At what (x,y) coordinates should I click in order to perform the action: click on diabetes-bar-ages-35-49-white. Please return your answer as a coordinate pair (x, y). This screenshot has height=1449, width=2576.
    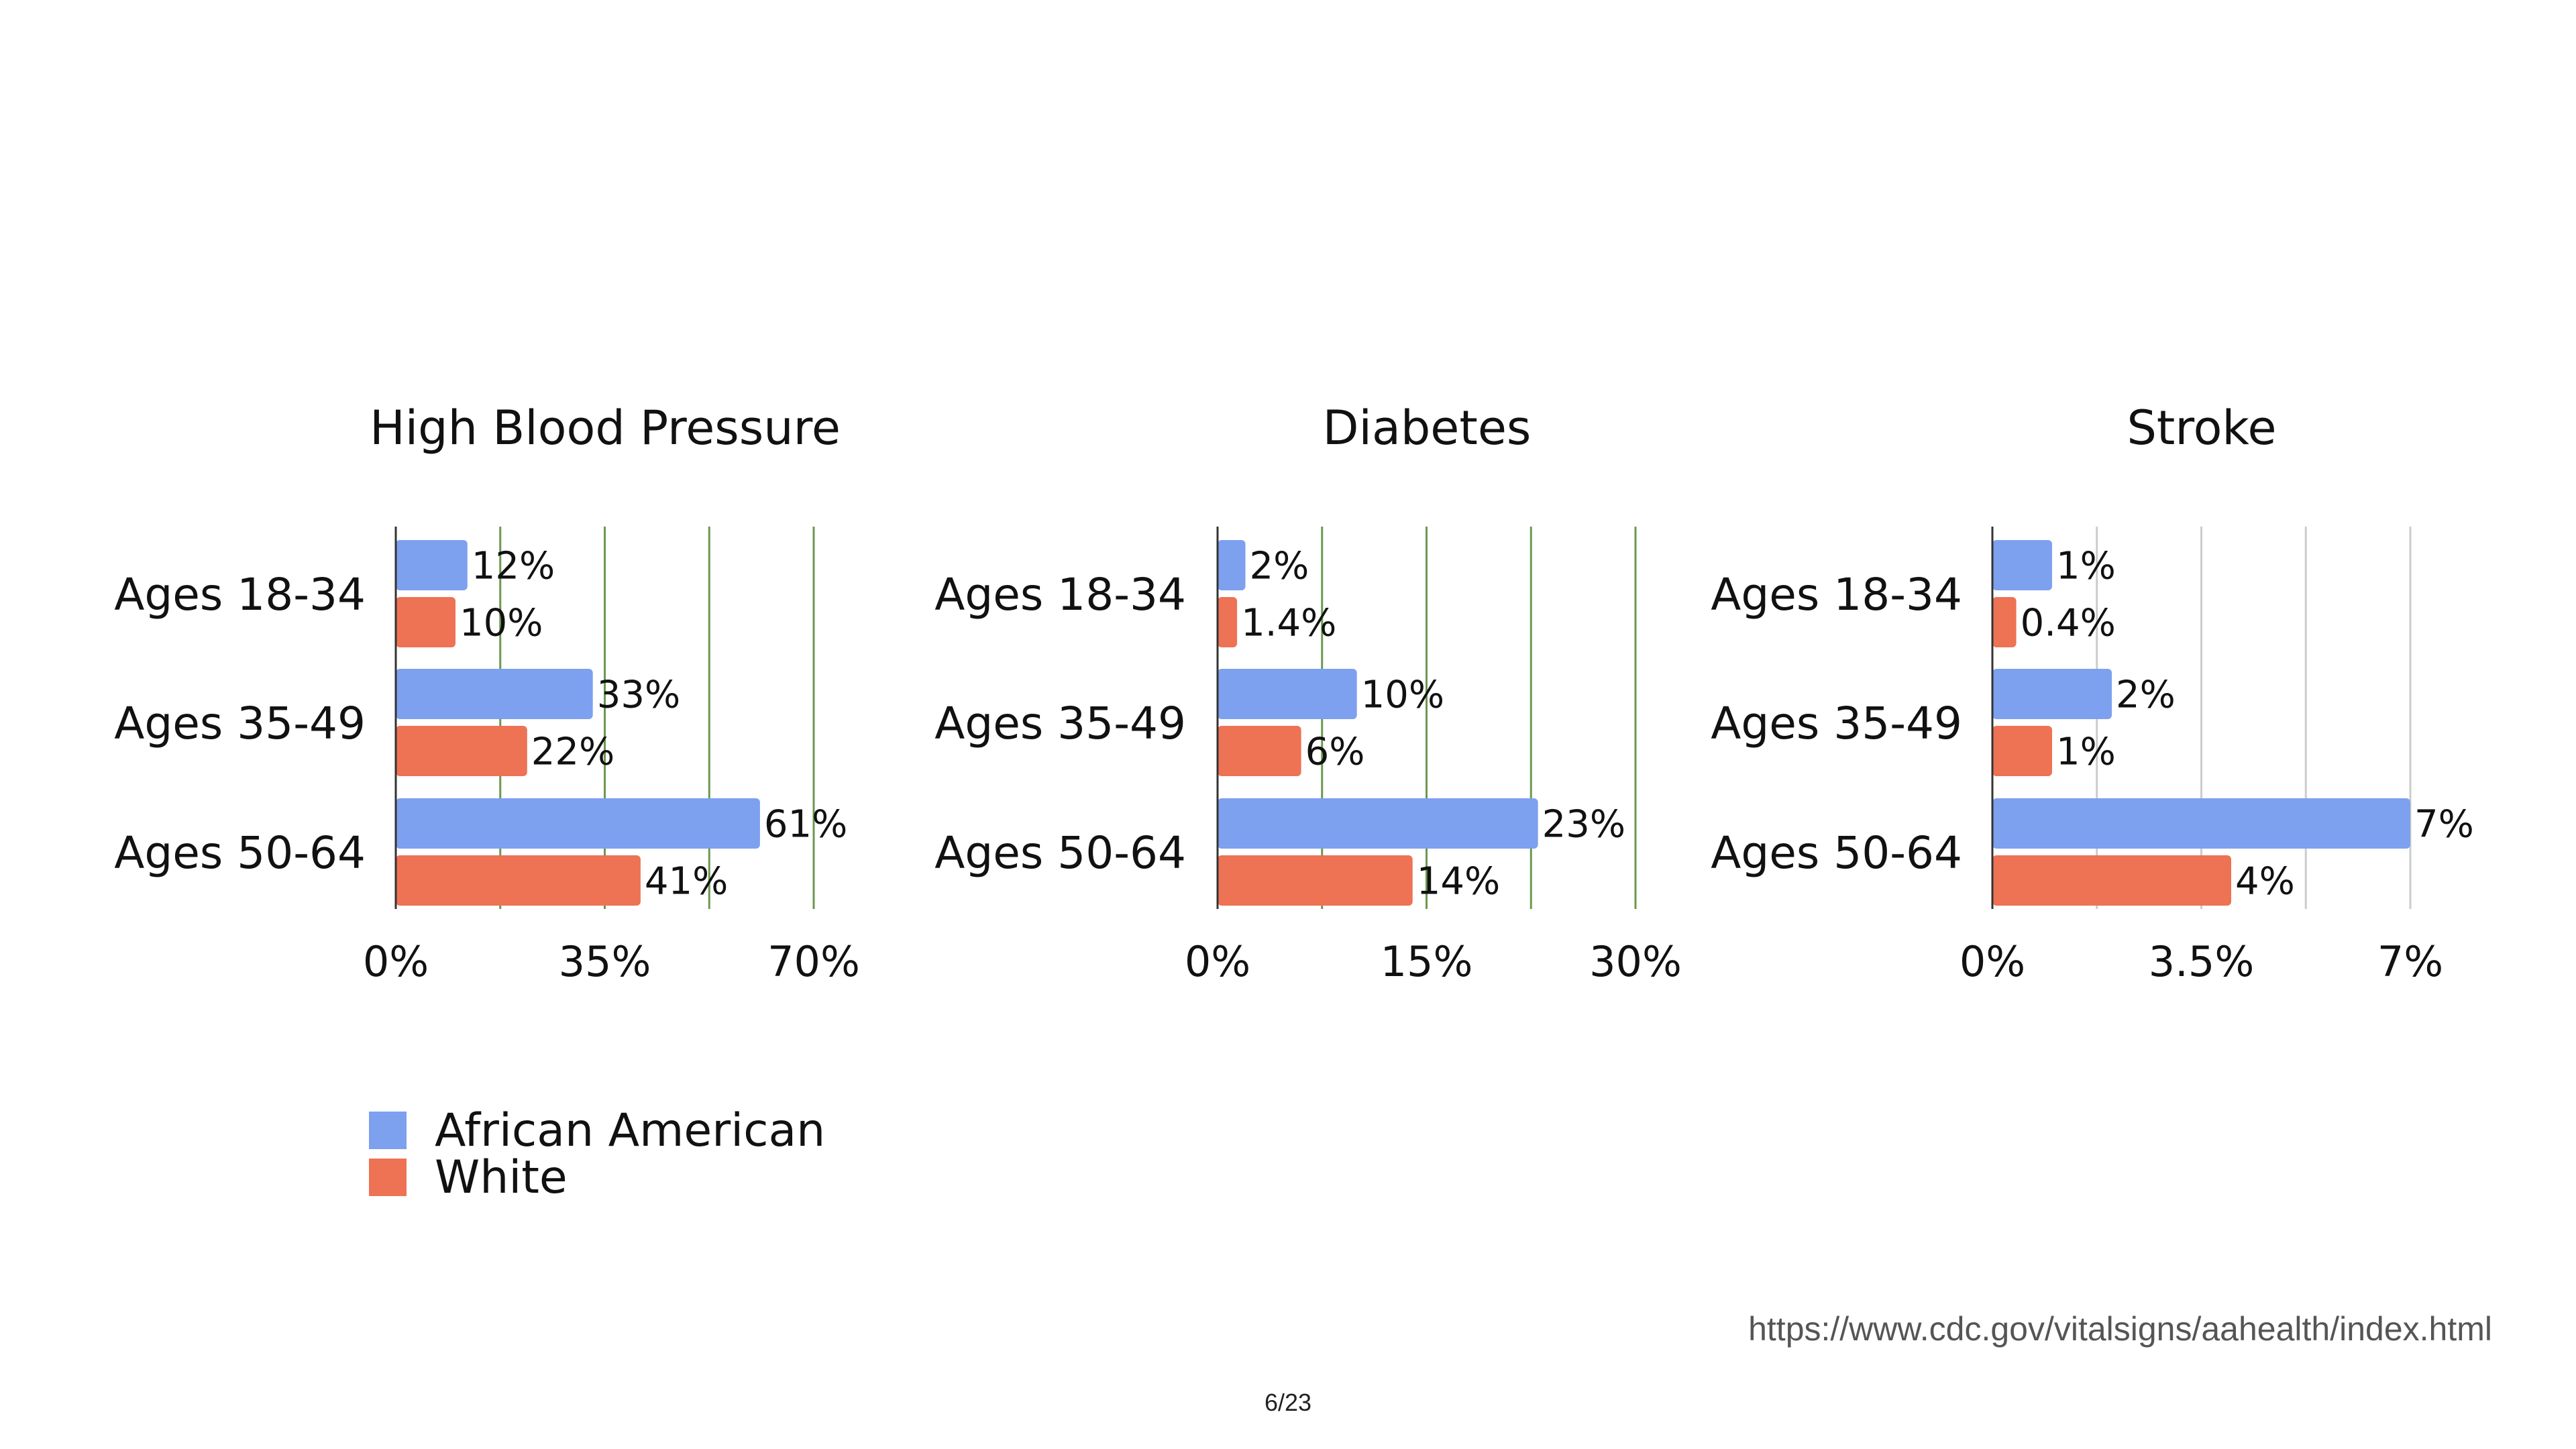
    Looking at the image, I should click on (1259, 751).